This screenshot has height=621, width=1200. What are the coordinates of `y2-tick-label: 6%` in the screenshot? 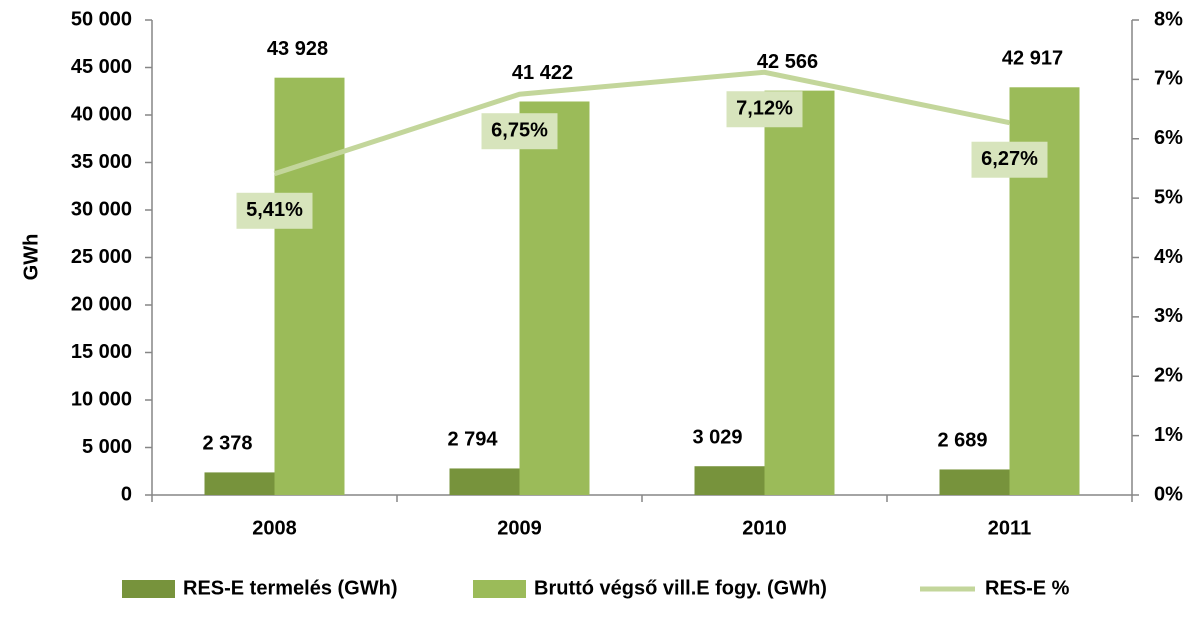 It's located at (1168, 138).